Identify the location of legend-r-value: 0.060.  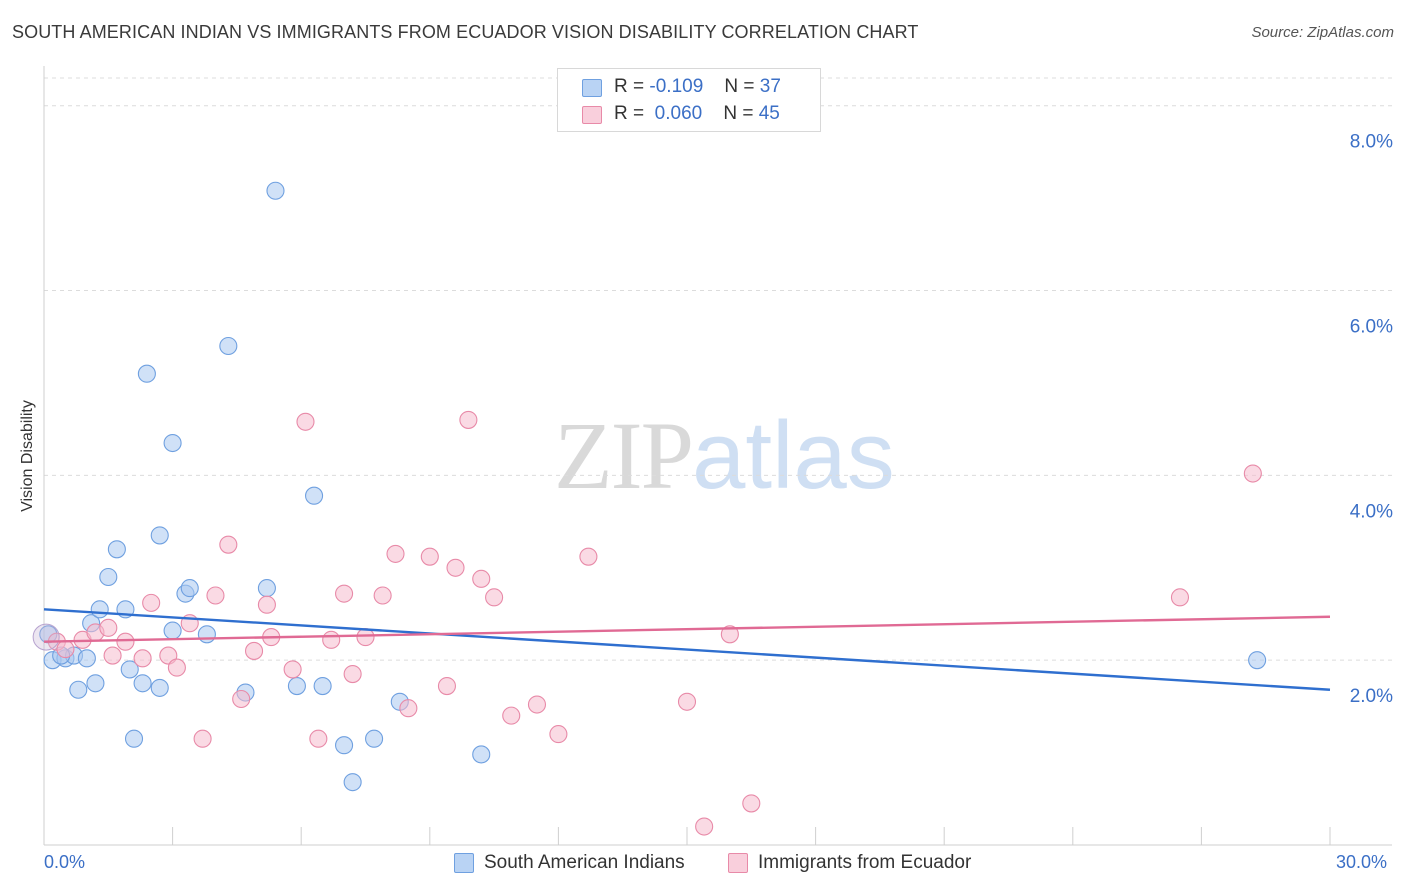
(678, 113).